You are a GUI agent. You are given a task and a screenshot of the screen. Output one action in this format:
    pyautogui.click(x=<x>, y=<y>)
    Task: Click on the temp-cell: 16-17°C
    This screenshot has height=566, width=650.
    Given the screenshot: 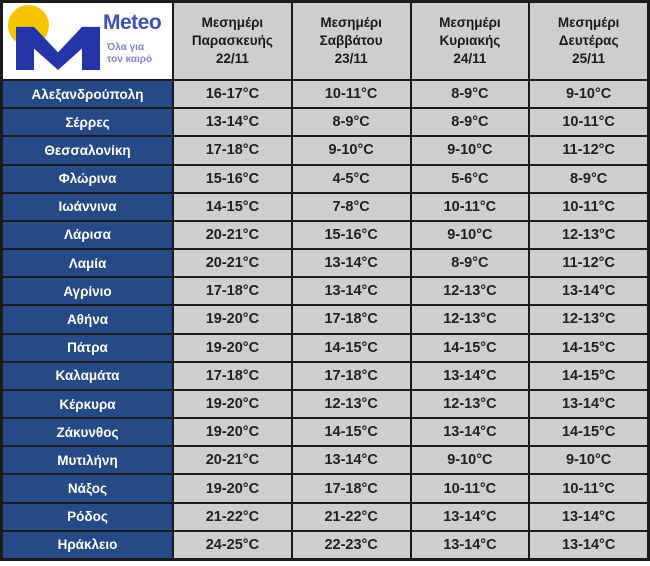 What is the action you would take?
    pyautogui.click(x=232, y=94)
    